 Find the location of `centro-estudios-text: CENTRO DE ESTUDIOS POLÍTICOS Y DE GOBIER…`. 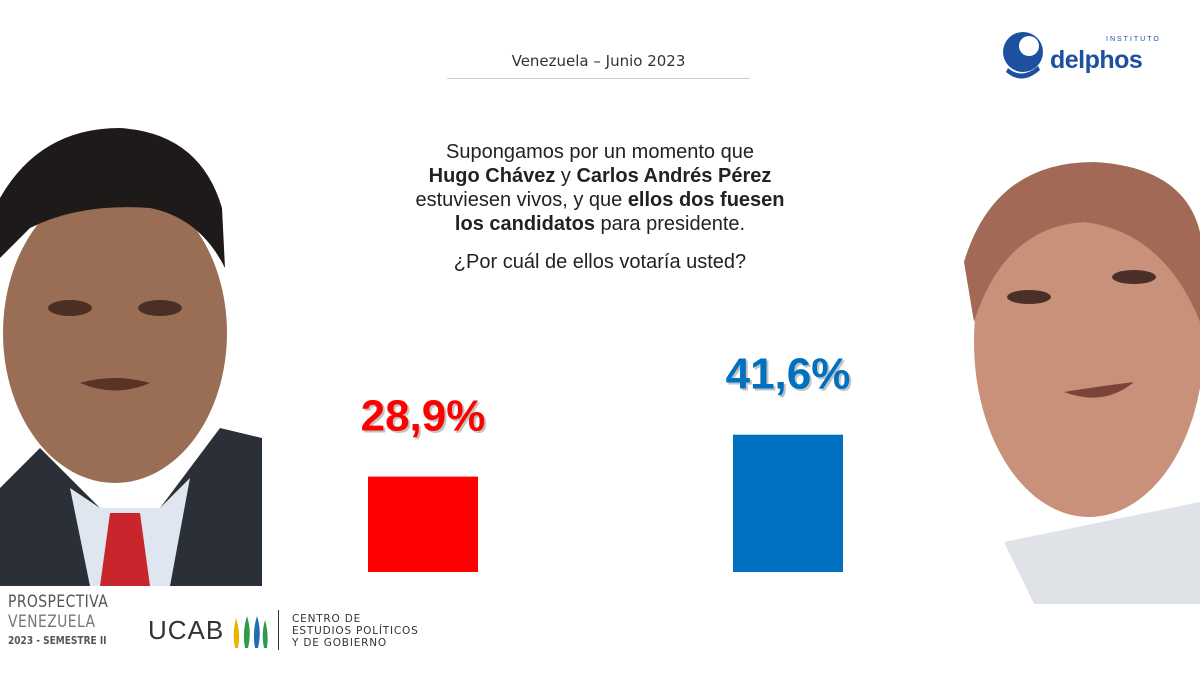

centro-estudios-text: CENTRO DE ESTUDIOS POLÍTICOS Y DE GOBIER… is located at coordinates (355, 631).